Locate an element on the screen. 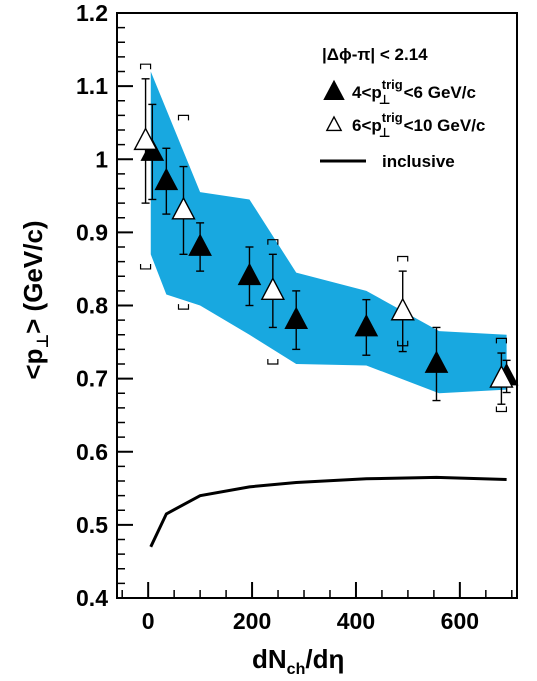 The width and height of the screenshot is (537, 681). legend-label: inclusive is located at coordinates (418, 161).